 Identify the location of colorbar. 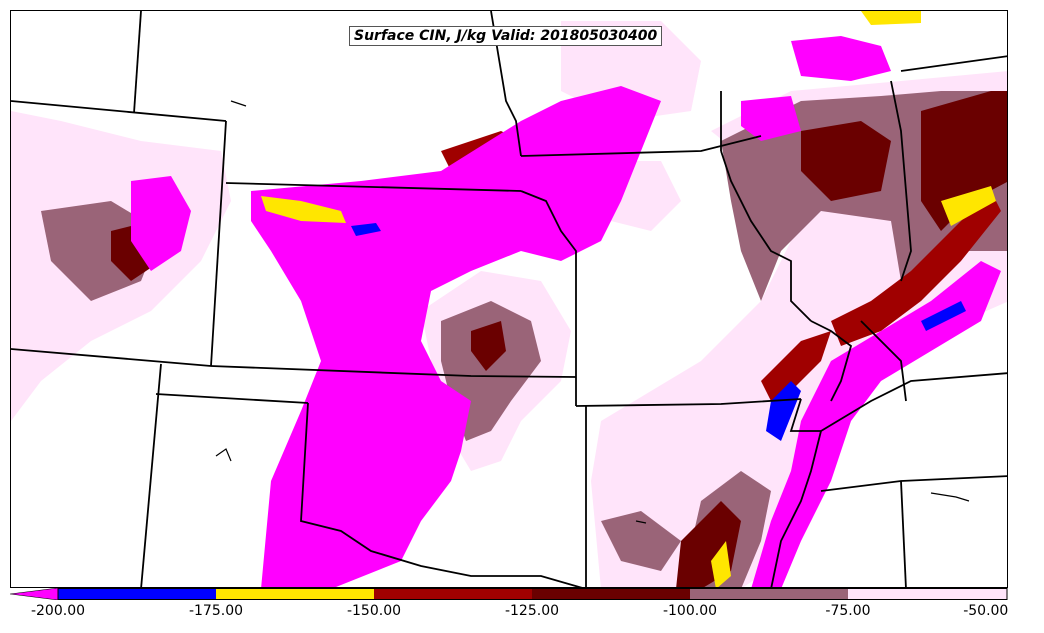
(509, 594).